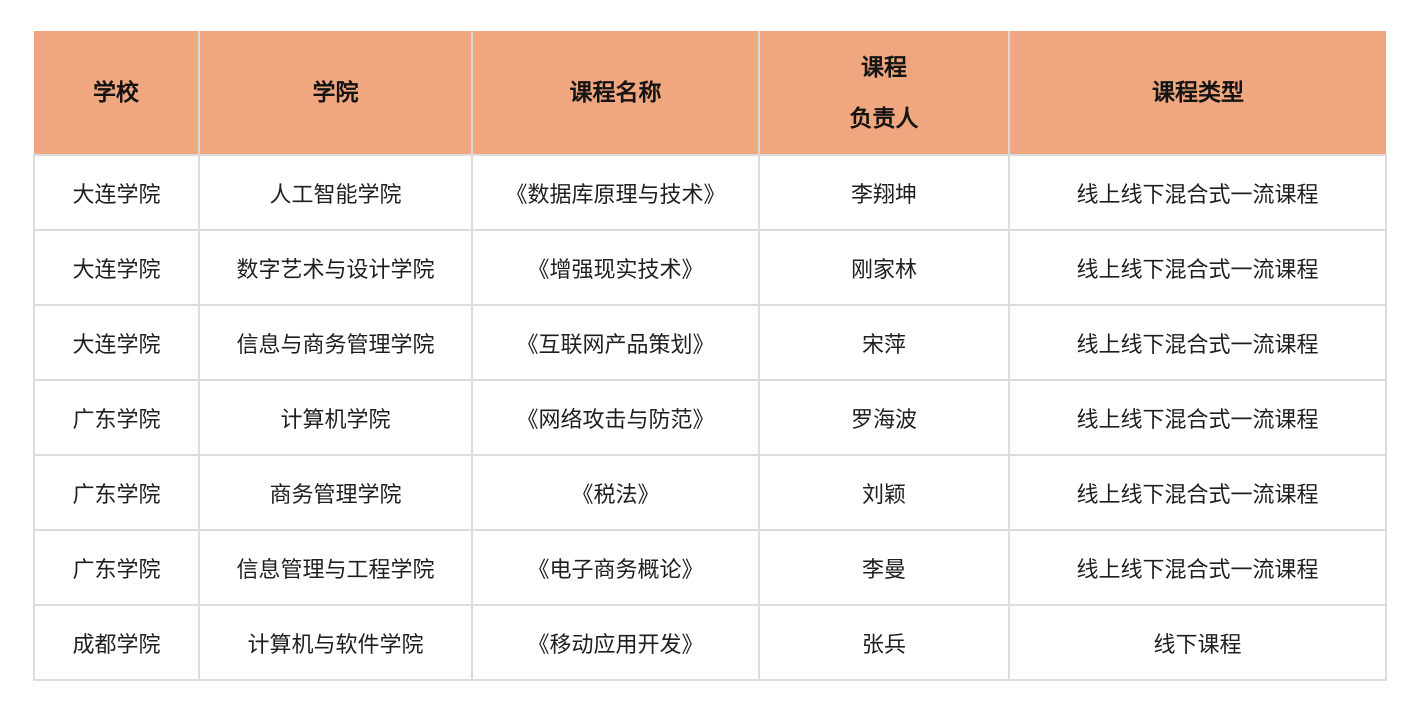 Image resolution: width=1416 pixels, height=726 pixels. What do you see at coordinates (615, 642) in the screenshot?
I see `cell-course-name: 《移动应用开发》` at bounding box center [615, 642].